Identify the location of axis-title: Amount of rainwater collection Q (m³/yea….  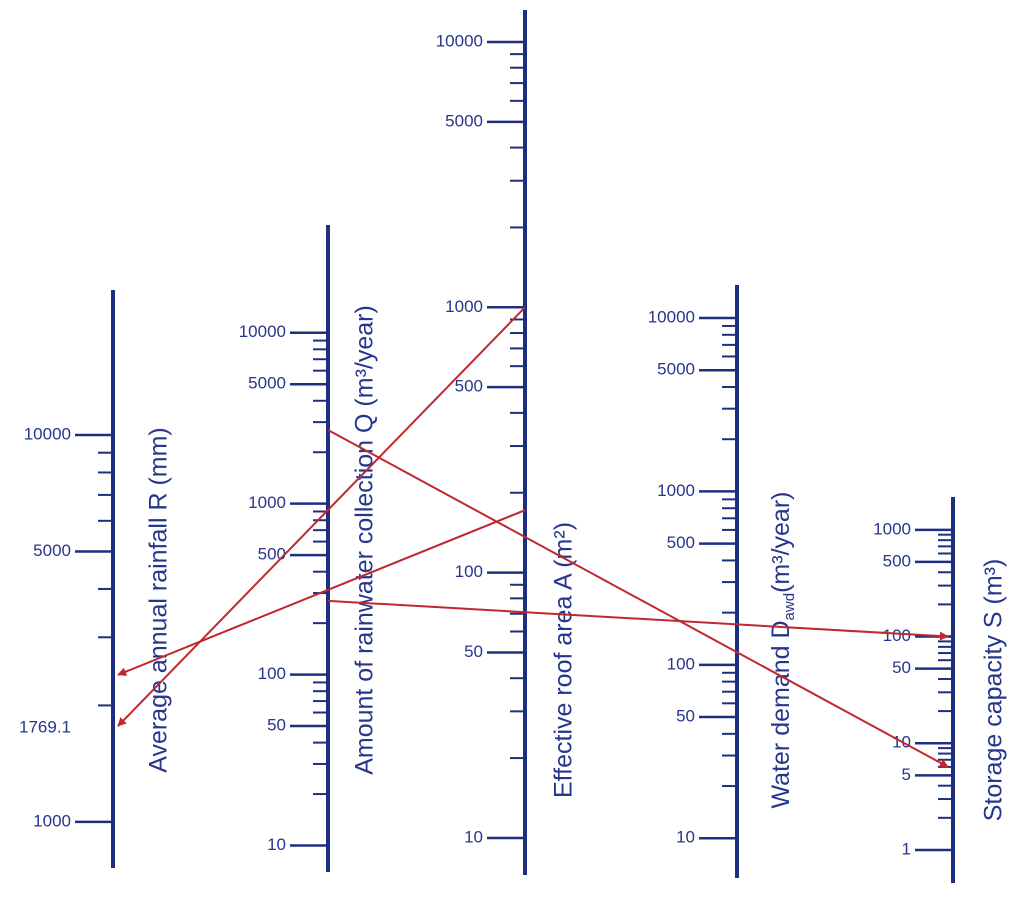
(365, 540).